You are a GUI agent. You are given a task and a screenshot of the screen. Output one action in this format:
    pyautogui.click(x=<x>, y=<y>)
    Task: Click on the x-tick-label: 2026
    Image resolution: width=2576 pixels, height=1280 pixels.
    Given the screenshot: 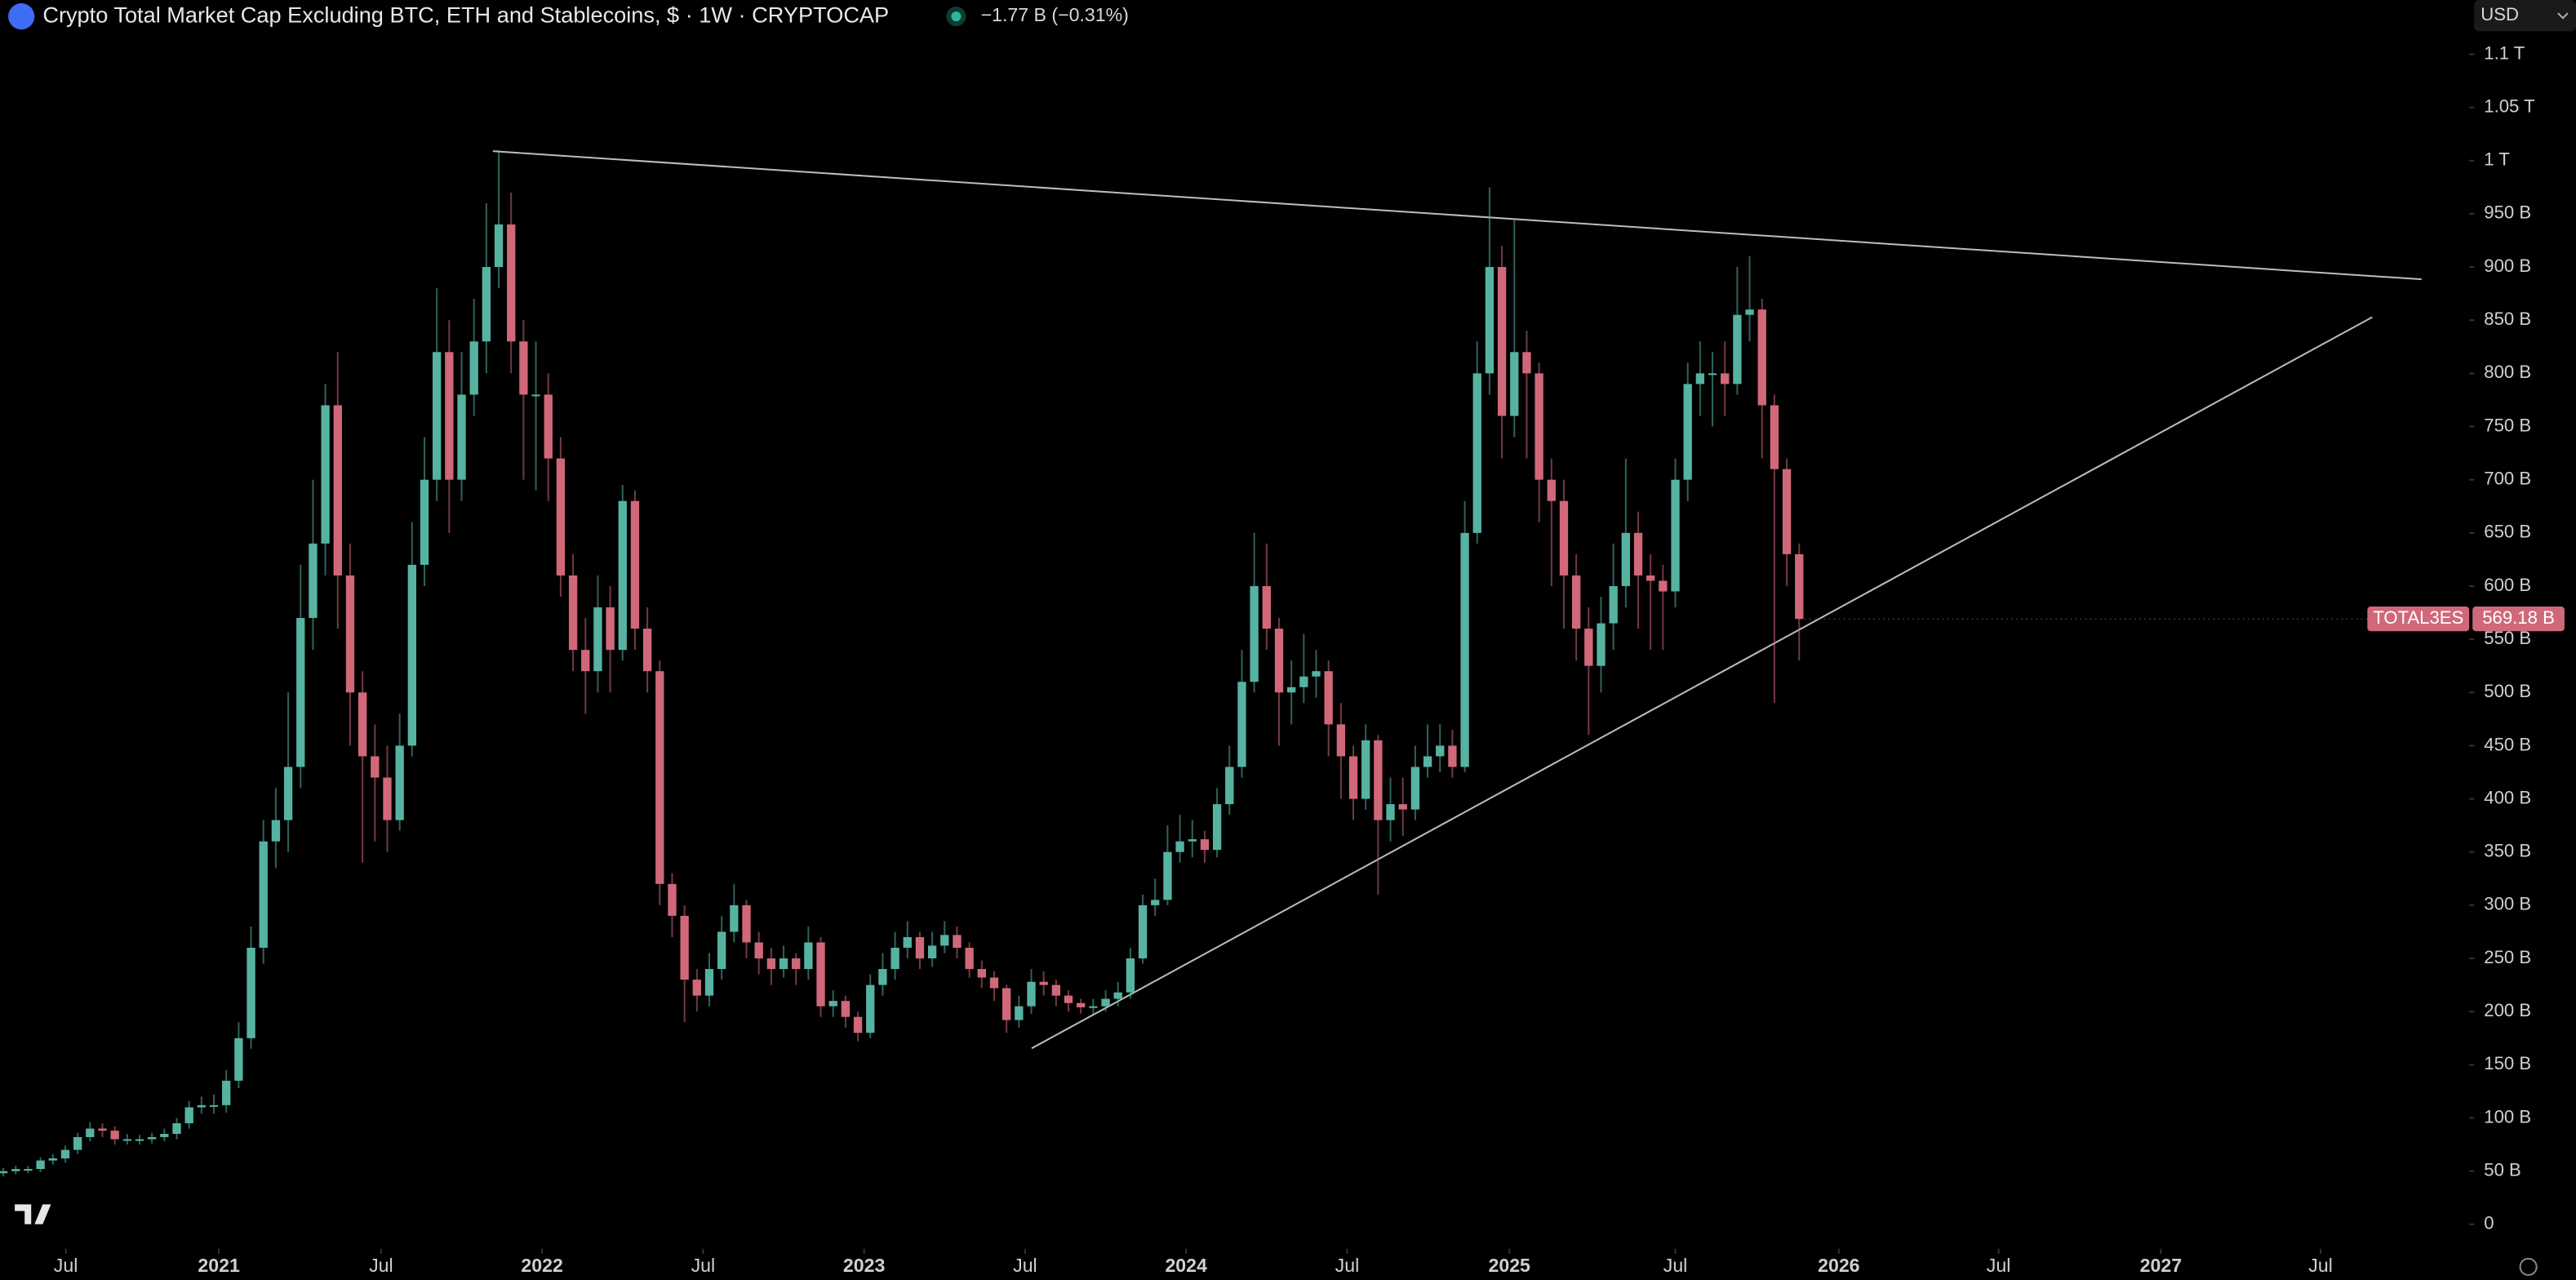 What is the action you would take?
    pyautogui.click(x=1839, y=1266)
    